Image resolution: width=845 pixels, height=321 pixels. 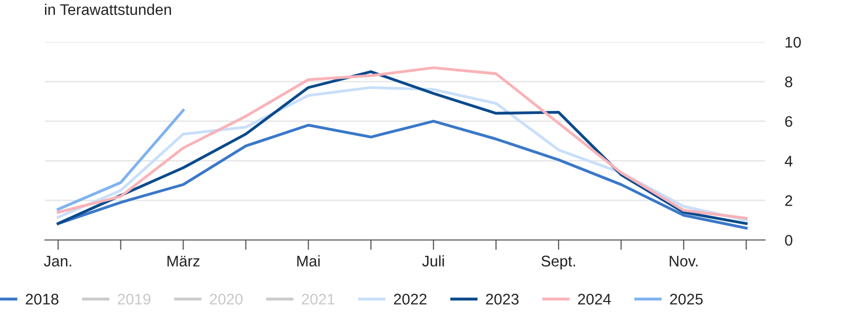 I want to click on y-tick-label: 4, so click(x=788, y=161).